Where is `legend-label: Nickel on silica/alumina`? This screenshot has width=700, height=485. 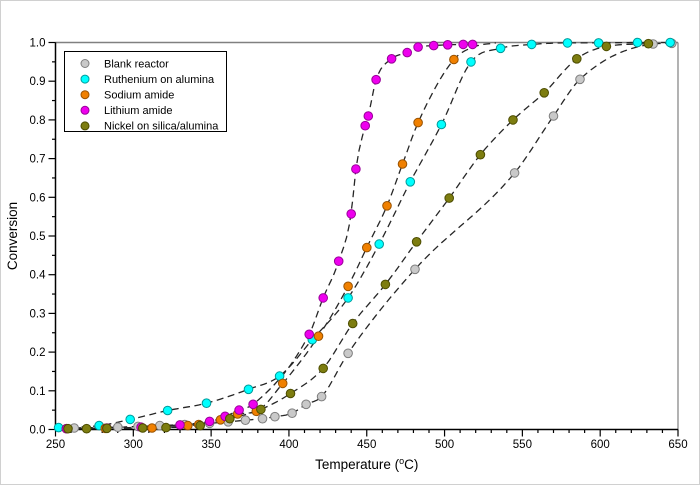
legend-label: Nickel on silica/alumina is located at coordinates (161, 127).